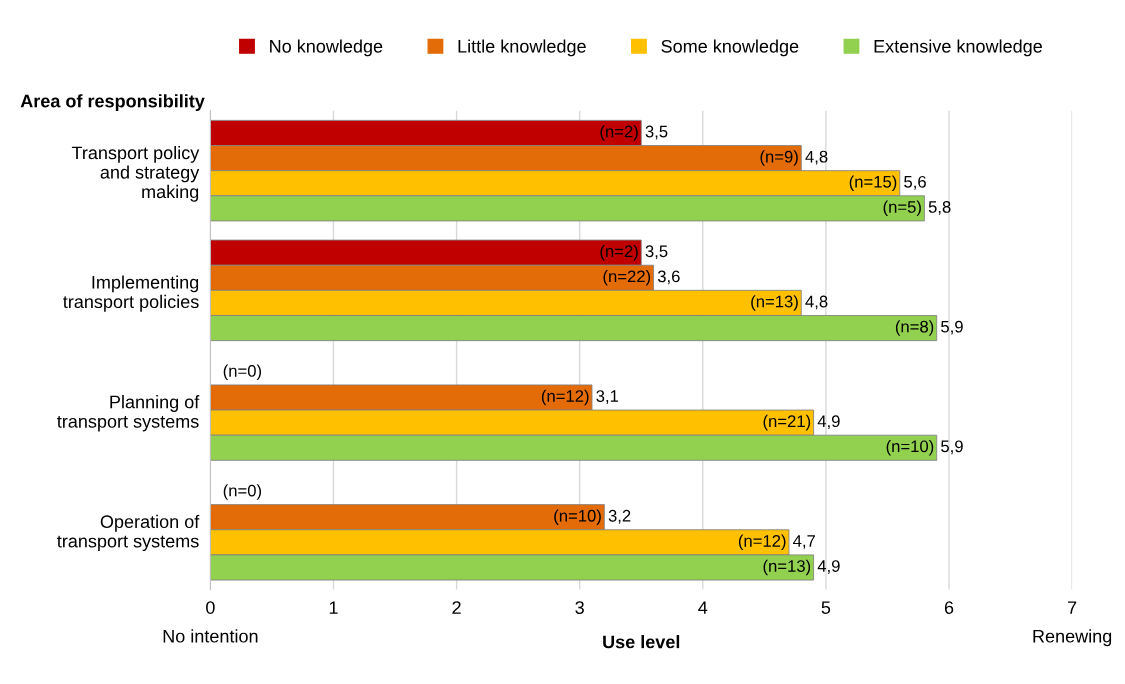 The height and width of the screenshot is (684, 1125). I want to click on x-tick-label: 2, so click(456, 607).